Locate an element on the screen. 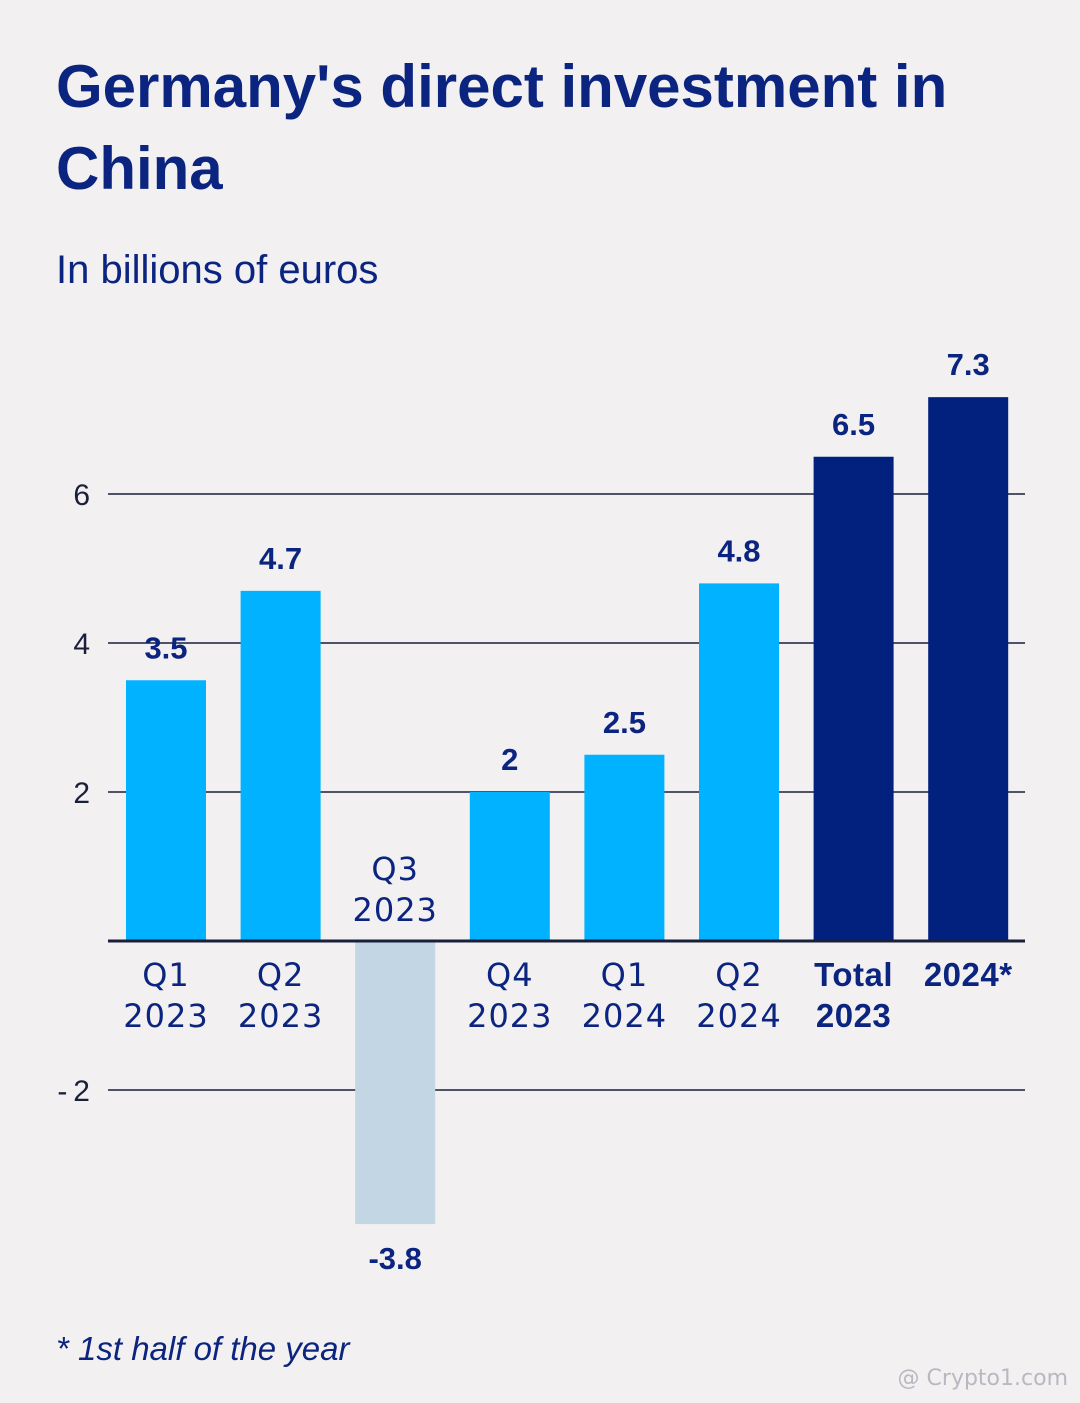  y-tick-label: 2 is located at coordinates (81, 793).